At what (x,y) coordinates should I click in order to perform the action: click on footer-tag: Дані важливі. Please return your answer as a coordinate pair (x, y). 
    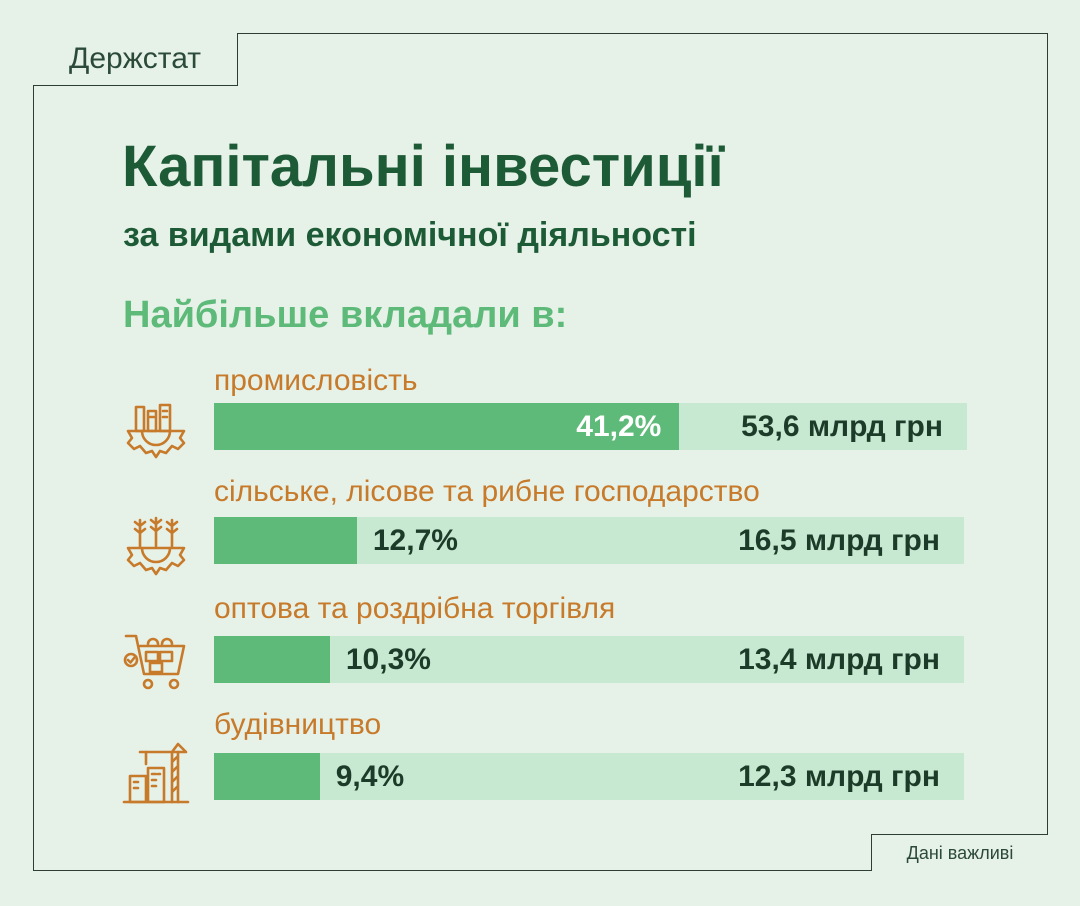
    Looking at the image, I should click on (959, 852).